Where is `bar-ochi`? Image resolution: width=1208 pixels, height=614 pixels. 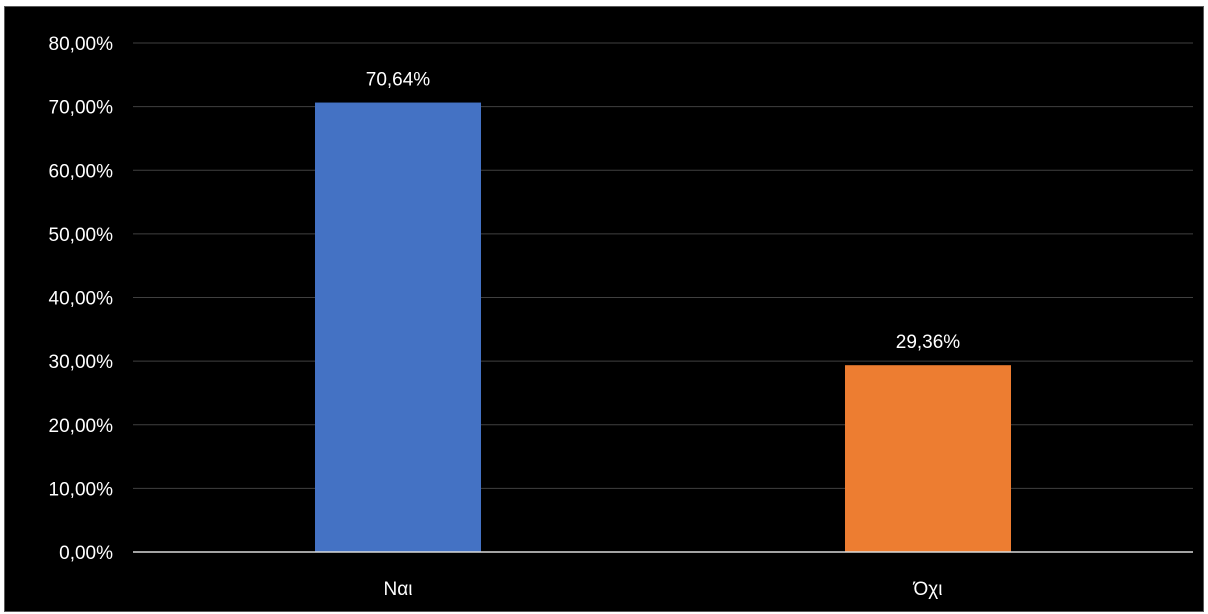
bar-ochi is located at coordinates (928, 458).